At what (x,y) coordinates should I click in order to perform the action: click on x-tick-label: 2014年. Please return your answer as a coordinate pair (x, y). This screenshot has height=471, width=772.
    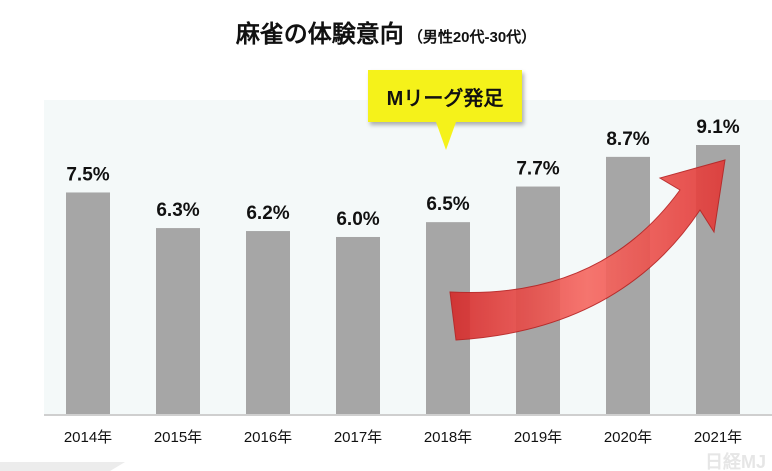
    Looking at the image, I should click on (88, 437).